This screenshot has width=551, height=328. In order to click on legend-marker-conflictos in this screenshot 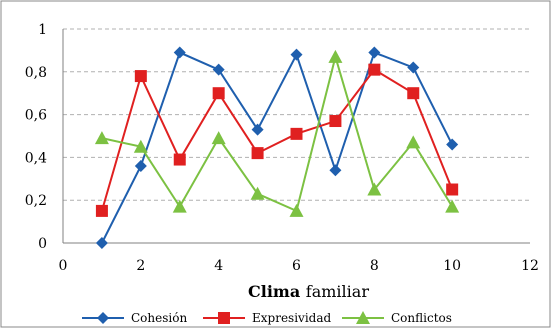, I will do `click(363, 317)`.